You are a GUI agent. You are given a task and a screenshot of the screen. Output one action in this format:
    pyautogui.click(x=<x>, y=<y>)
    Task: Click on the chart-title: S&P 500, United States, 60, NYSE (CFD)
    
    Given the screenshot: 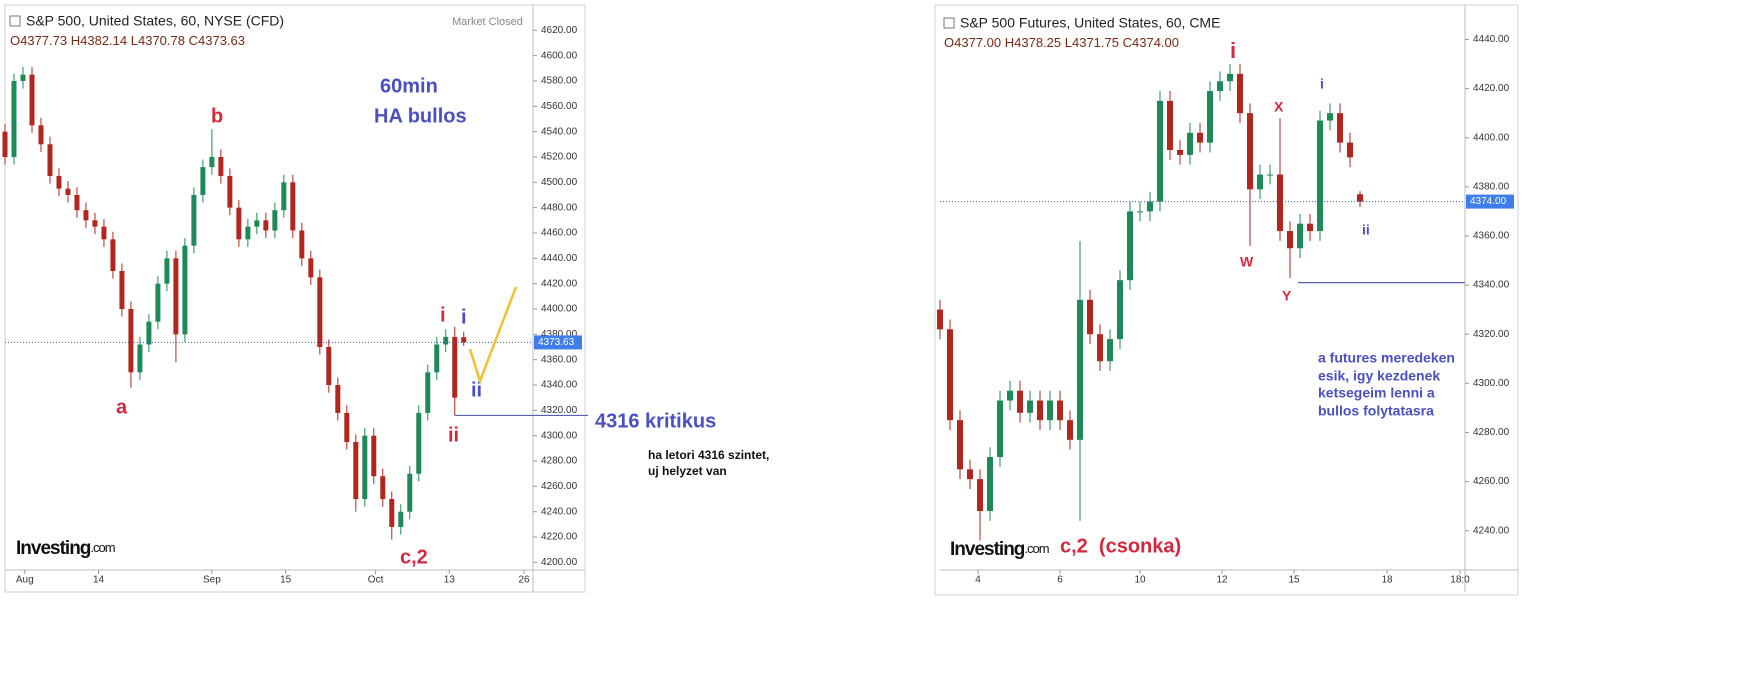 What is the action you would take?
    pyautogui.click(x=155, y=21)
    